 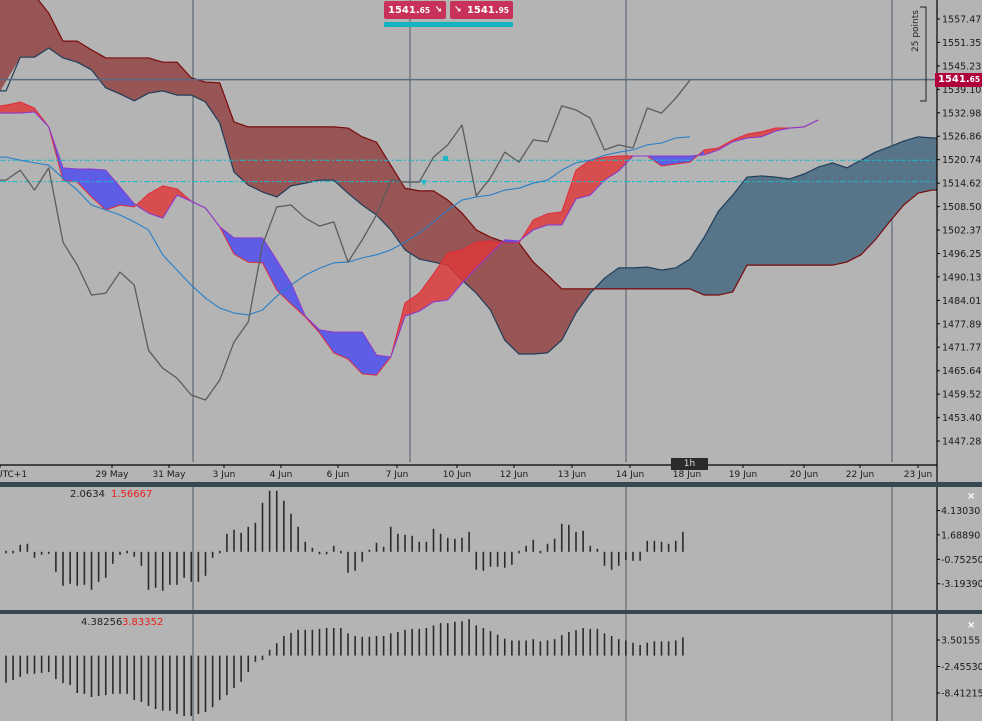 I want to click on price-axis-label: 1465.64, so click(x=961, y=371).